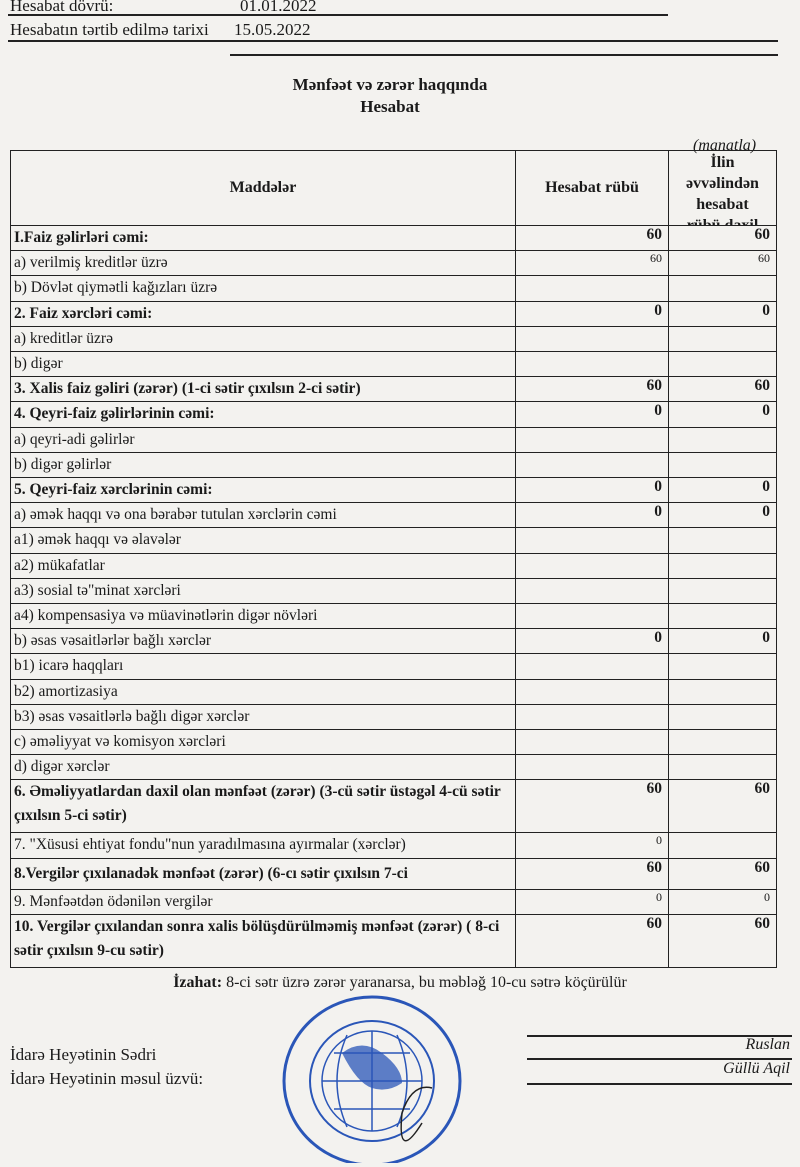  I want to click on table-row: c) əməliyyat və komisyon xərcləri, so click(393, 742).